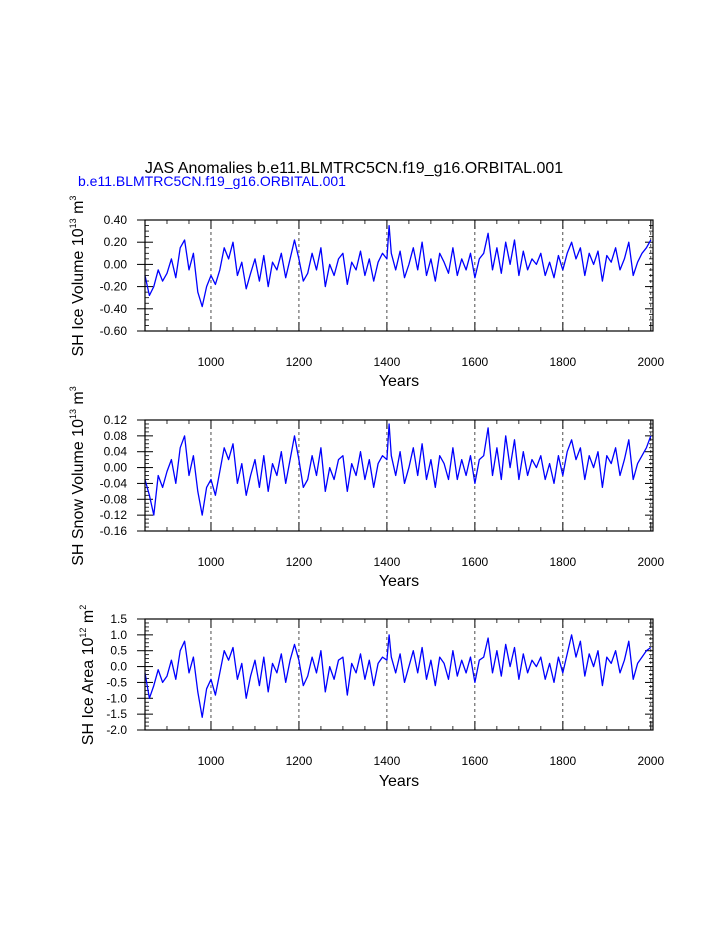  What do you see at coordinates (78, 492) in the screenshot?
I see `y-axis-title-prefix: SH Snow Volume 10` at bounding box center [78, 492].